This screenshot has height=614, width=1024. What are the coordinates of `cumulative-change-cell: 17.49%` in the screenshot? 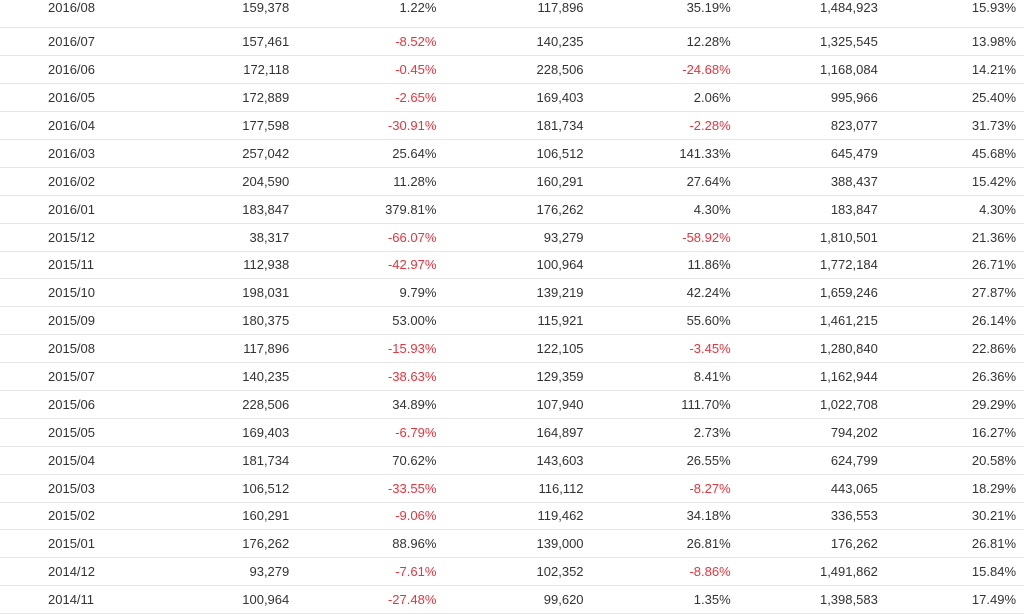 It's located at (950, 599).